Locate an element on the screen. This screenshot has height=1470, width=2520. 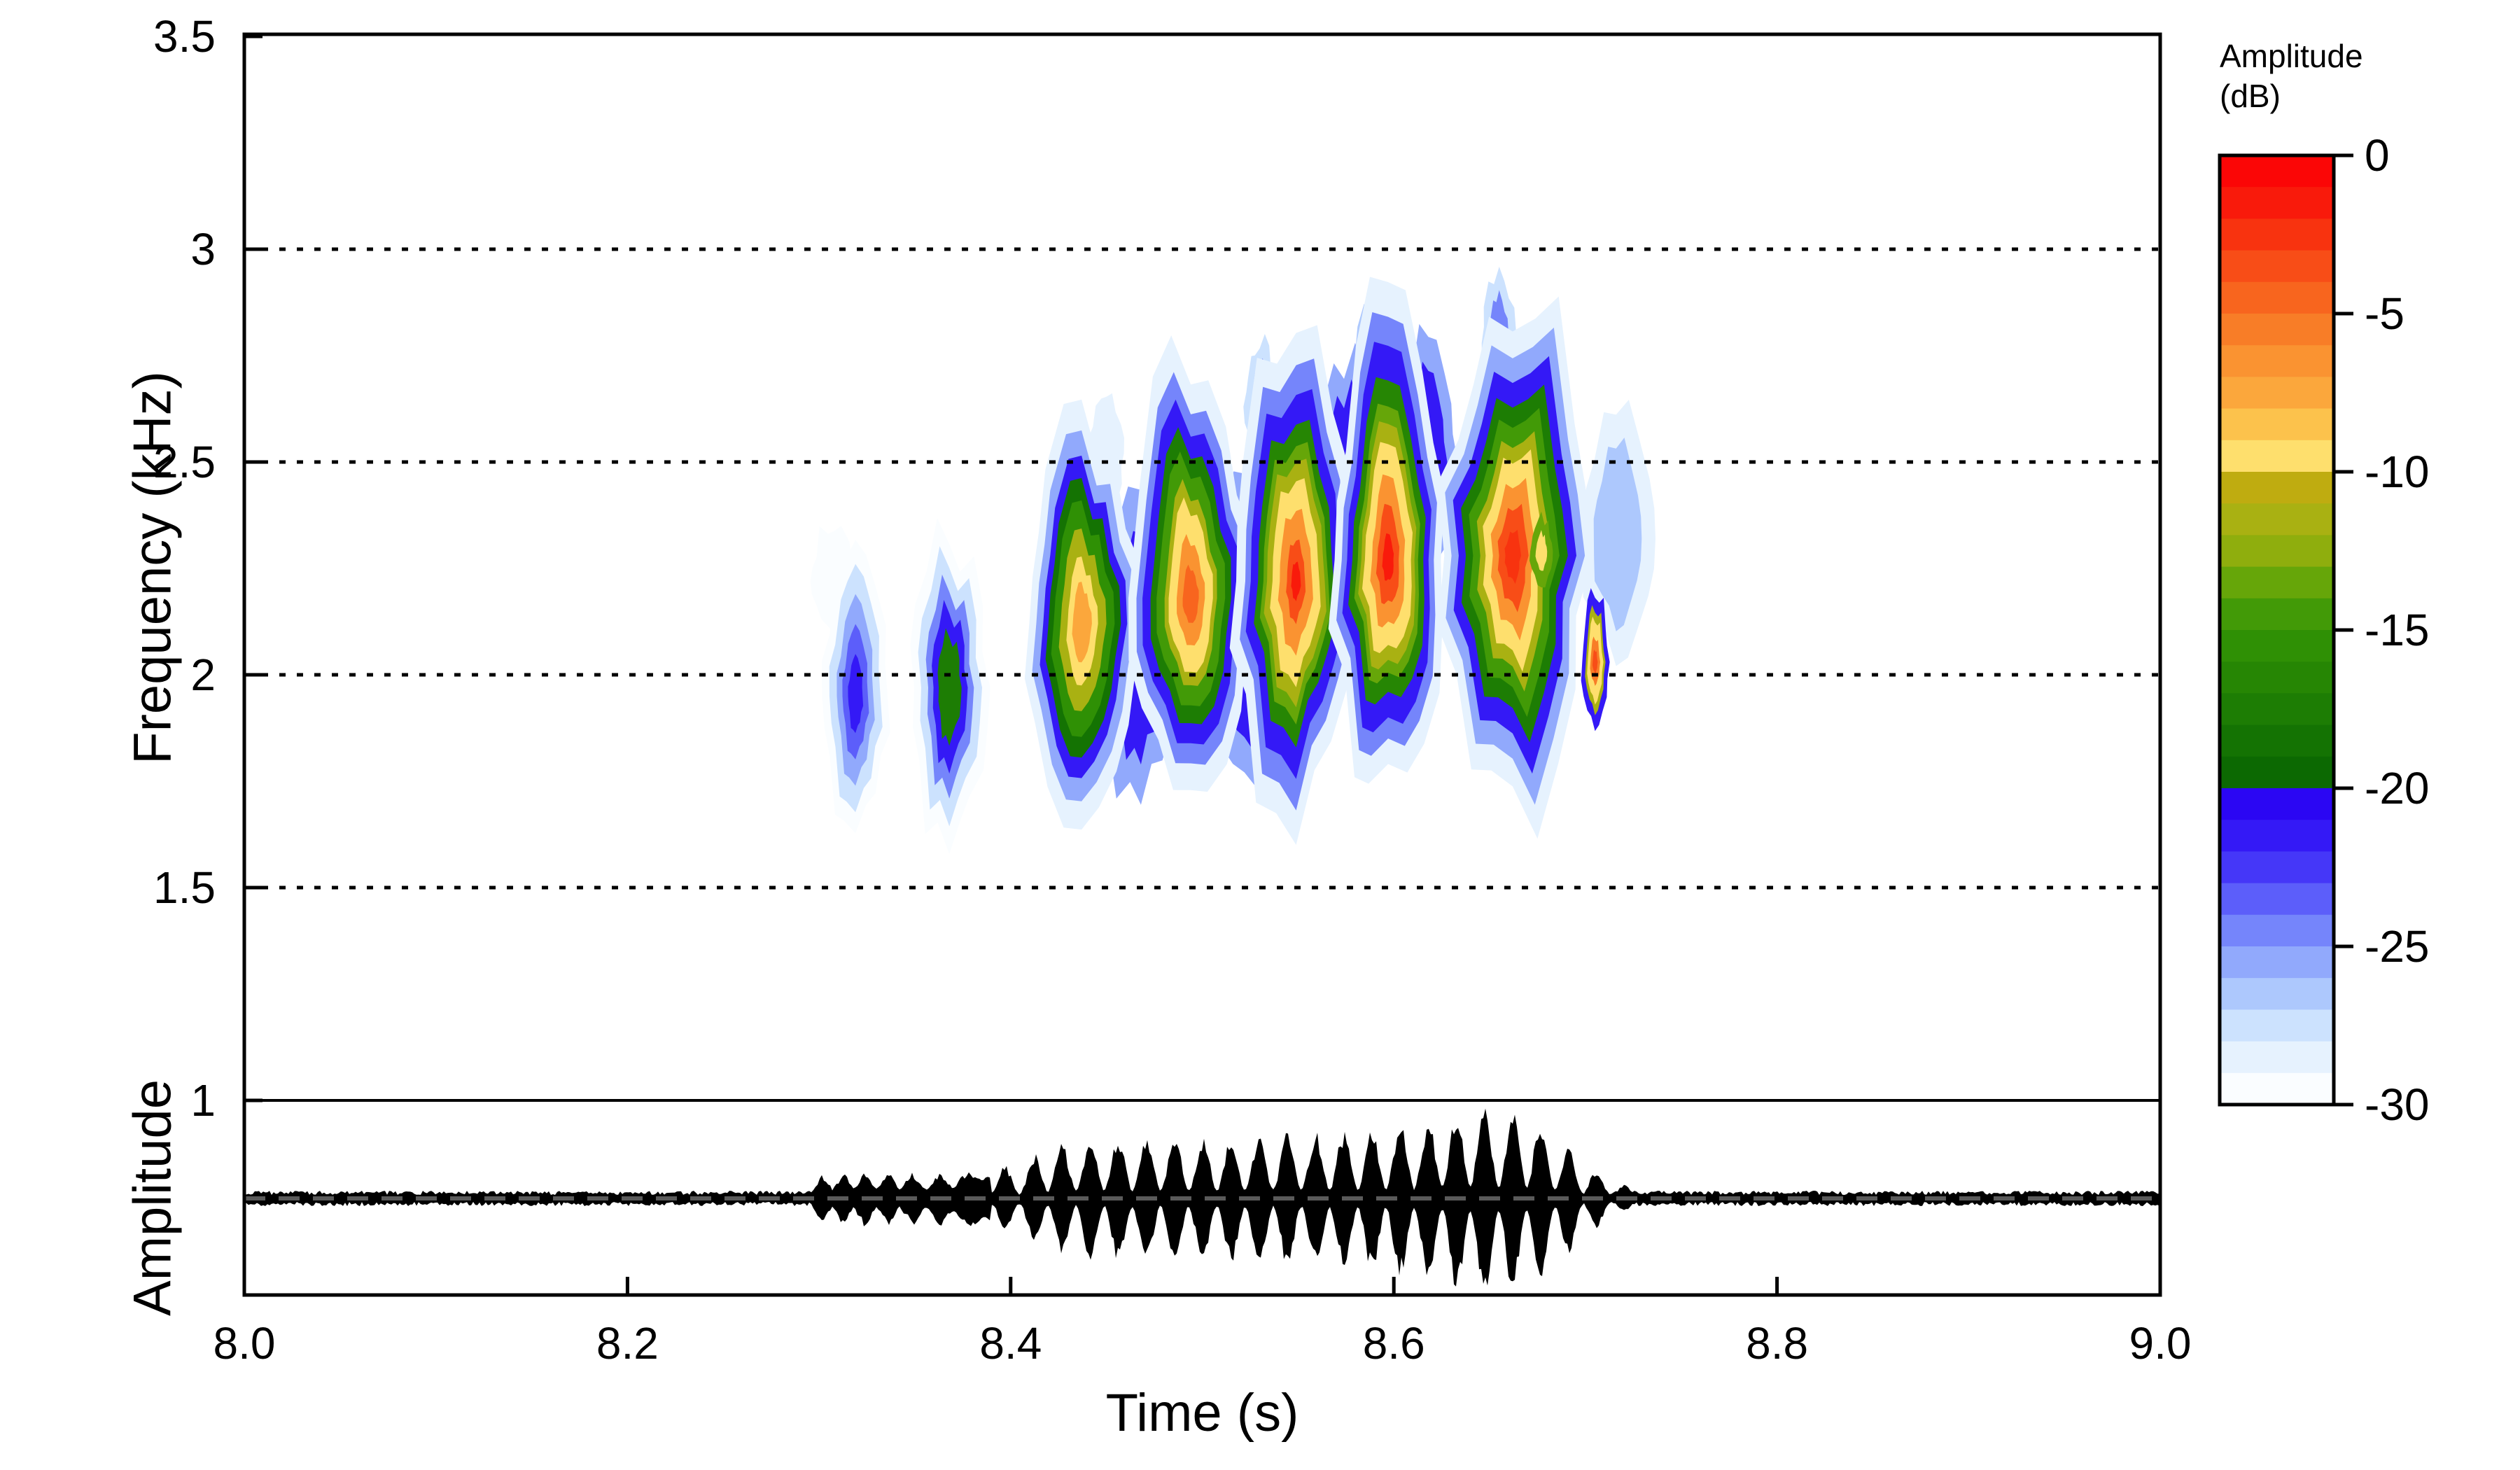
freq-tick-label: 2 is located at coordinates (203, 675).